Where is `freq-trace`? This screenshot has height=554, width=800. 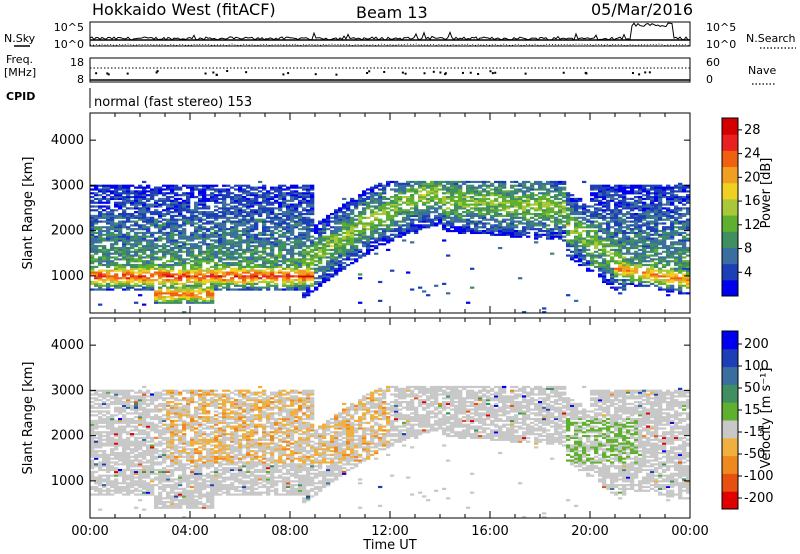 freq-trace is located at coordinates (390, 74).